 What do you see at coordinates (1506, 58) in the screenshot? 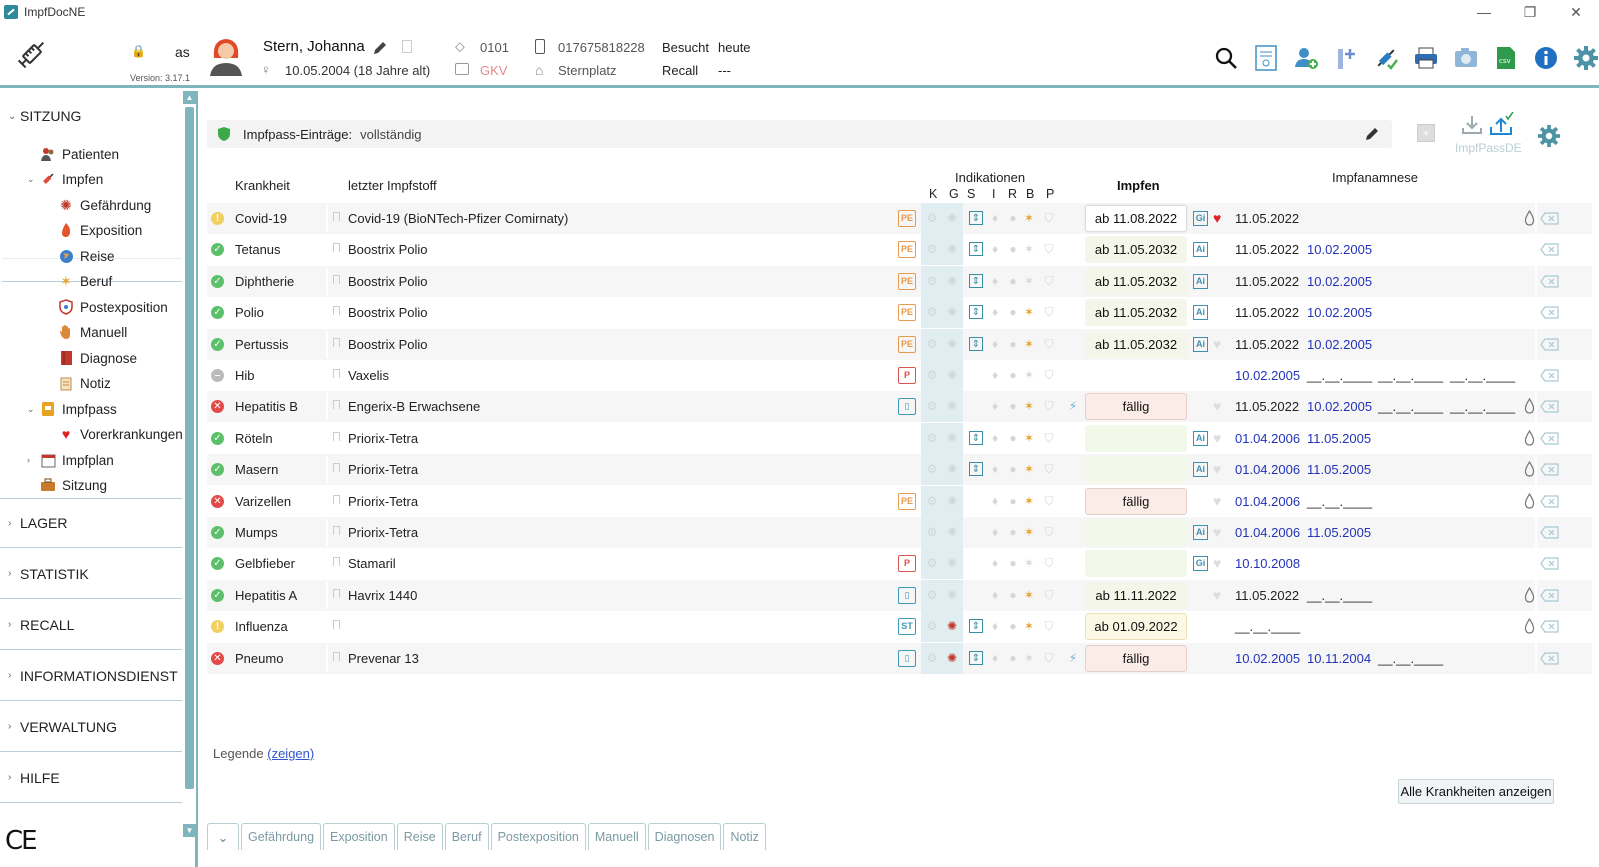
I see `csv-export-icon: csv` at bounding box center [1506, 58].